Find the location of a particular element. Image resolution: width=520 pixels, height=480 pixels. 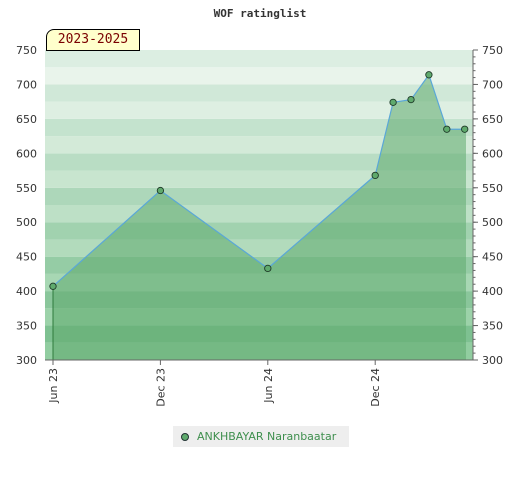

y-tick-label-right: 500 is located at coordinates (492, 222).